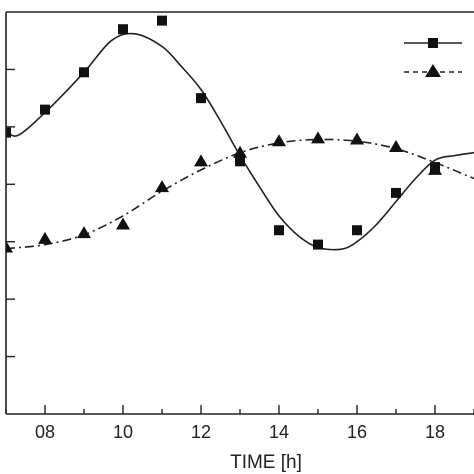 The height and width of the screenshot is (474, 474). Describe the element at coordinates (123, 432) in the screenshot. I see `x-tick-label: 10` at that location.